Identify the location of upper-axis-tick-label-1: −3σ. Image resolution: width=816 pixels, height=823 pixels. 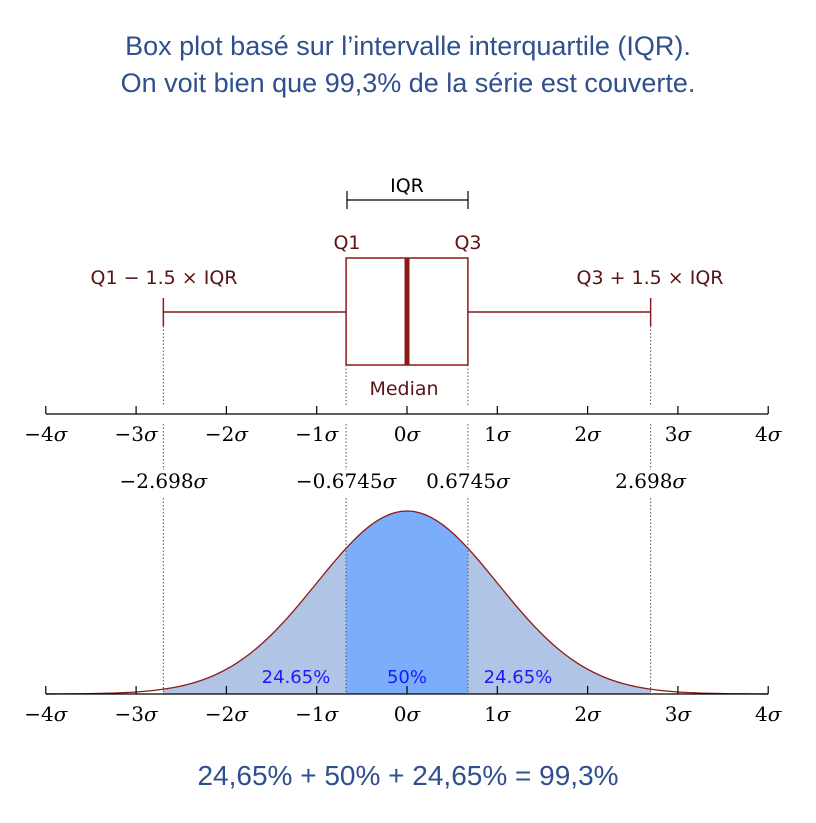
(137, 434).